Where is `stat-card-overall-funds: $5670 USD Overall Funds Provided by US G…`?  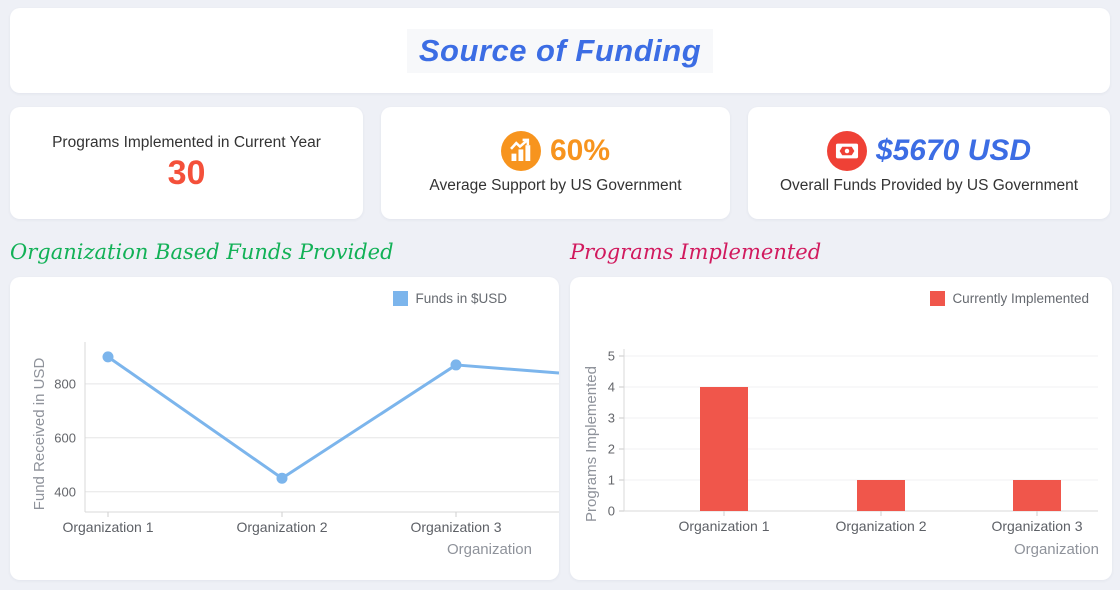 stat-card-overall-funds: $5670 USD Overall Funds Provided by US G… is located at coordinates (929, 163).